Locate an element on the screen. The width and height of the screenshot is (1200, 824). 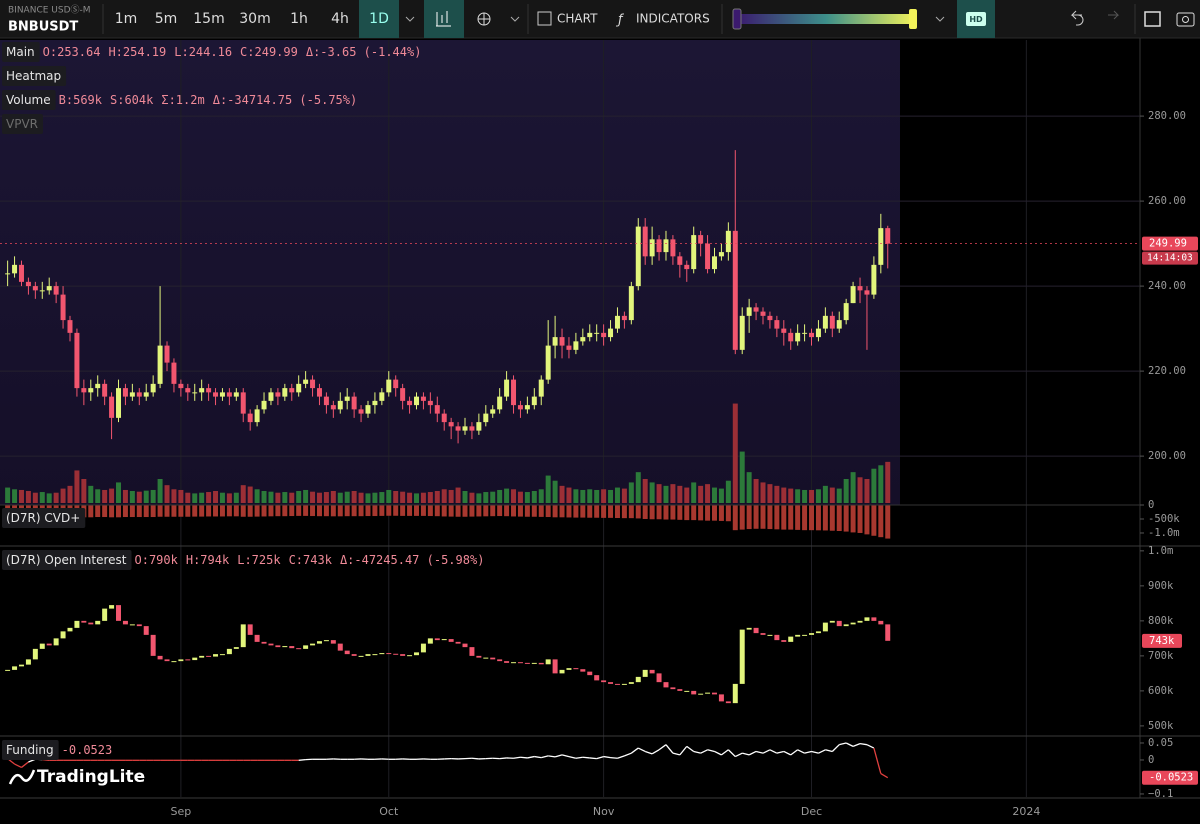
layout-icon is located at coordinates (1152, 19).